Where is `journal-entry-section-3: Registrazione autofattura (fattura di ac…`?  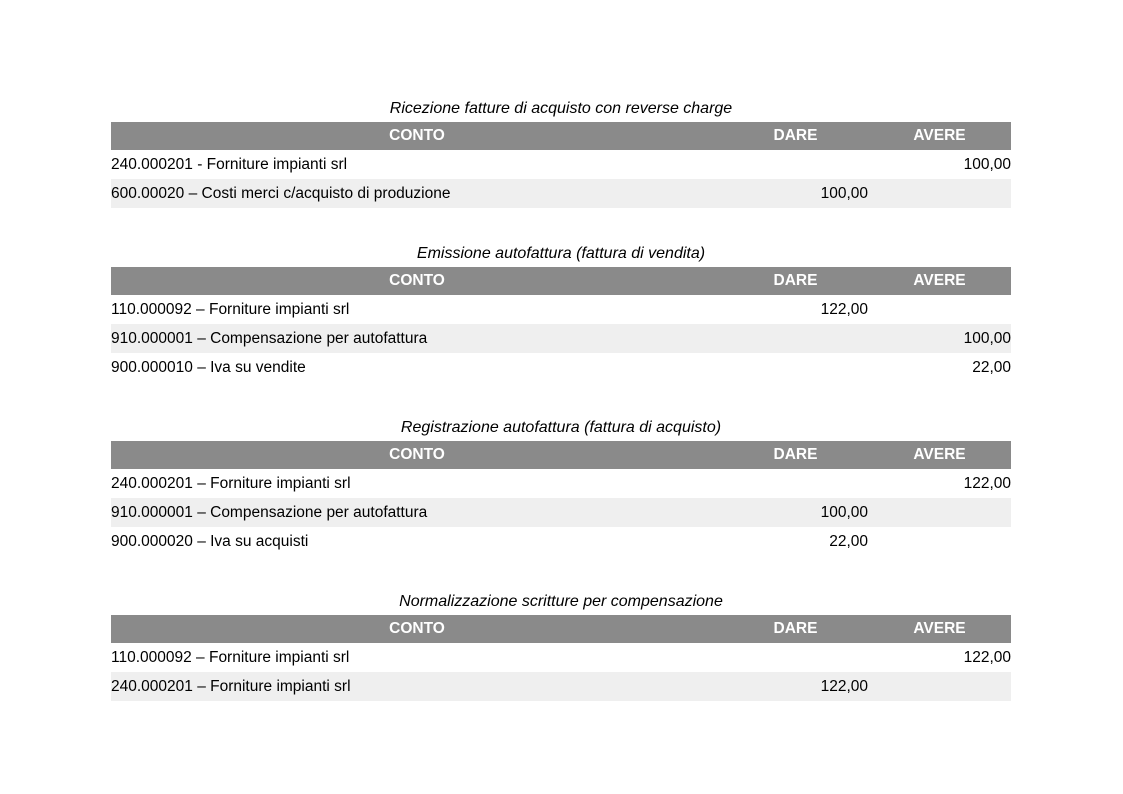 journal-entry-section-3: Registrazione autofattura (fattura di ac… is located at coordinates (561, 487).